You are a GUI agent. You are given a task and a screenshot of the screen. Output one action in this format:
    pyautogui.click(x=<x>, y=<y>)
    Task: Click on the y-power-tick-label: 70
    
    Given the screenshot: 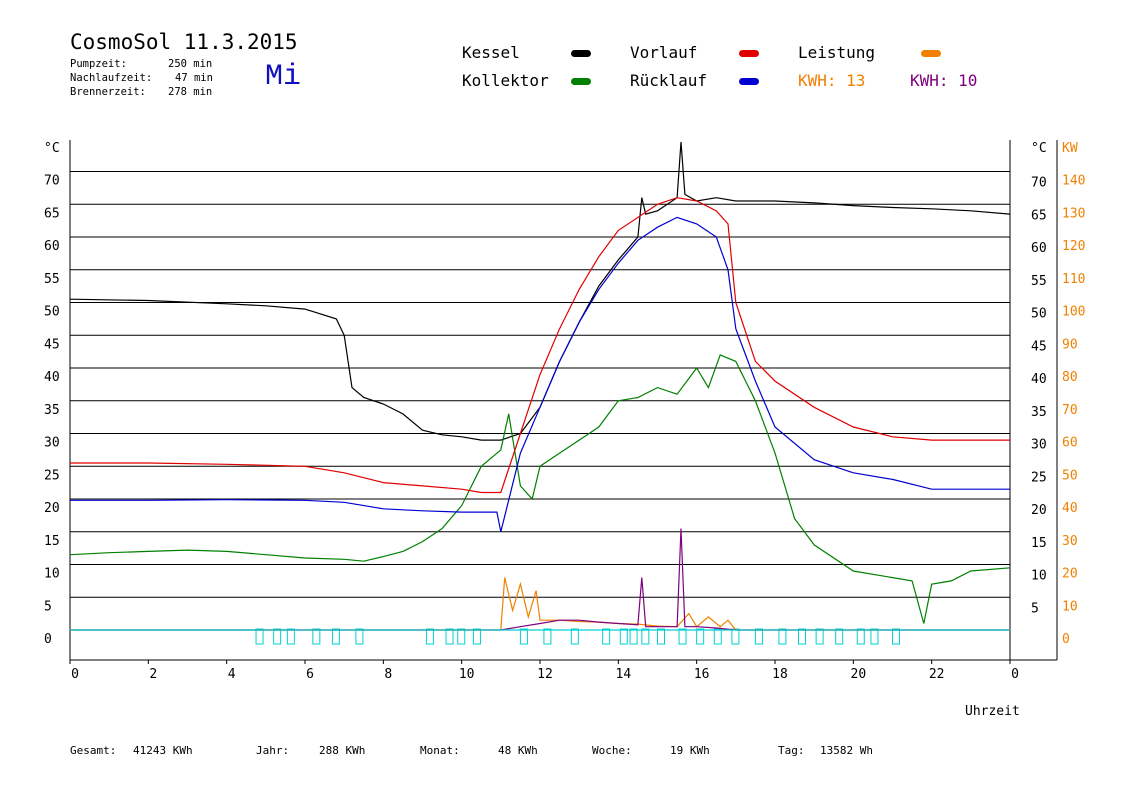 What is the action you would take?
    pyautogui.click(x=1070, y=410)
    